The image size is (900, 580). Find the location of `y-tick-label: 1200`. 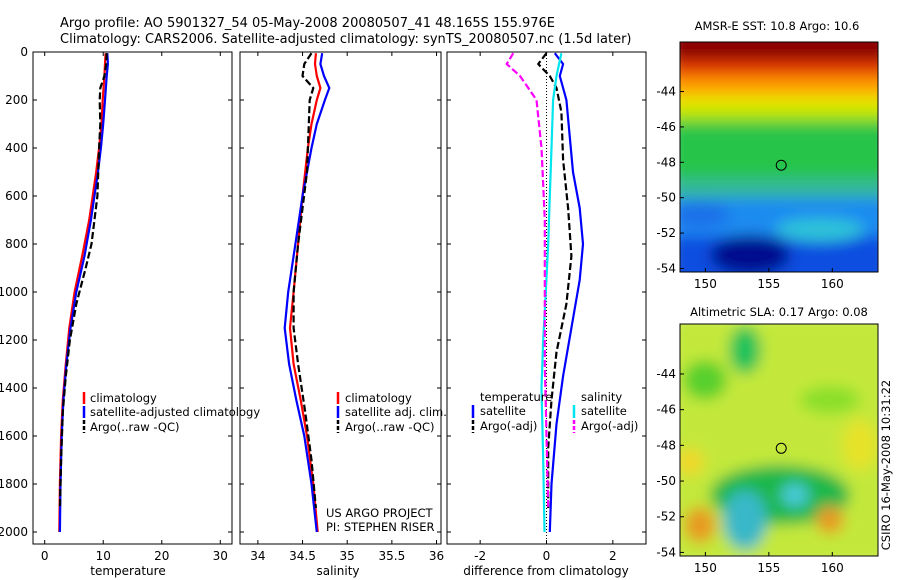

y-tick-label: 1200 is located at coordinates (14, 340).